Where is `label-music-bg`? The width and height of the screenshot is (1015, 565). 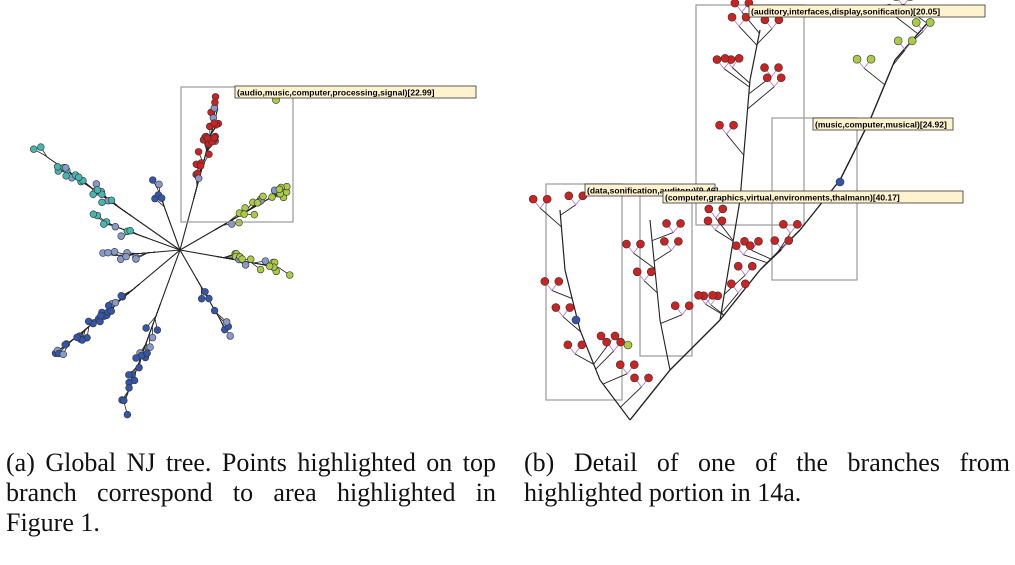 label-music-bg is located at coordinates (883, 124).